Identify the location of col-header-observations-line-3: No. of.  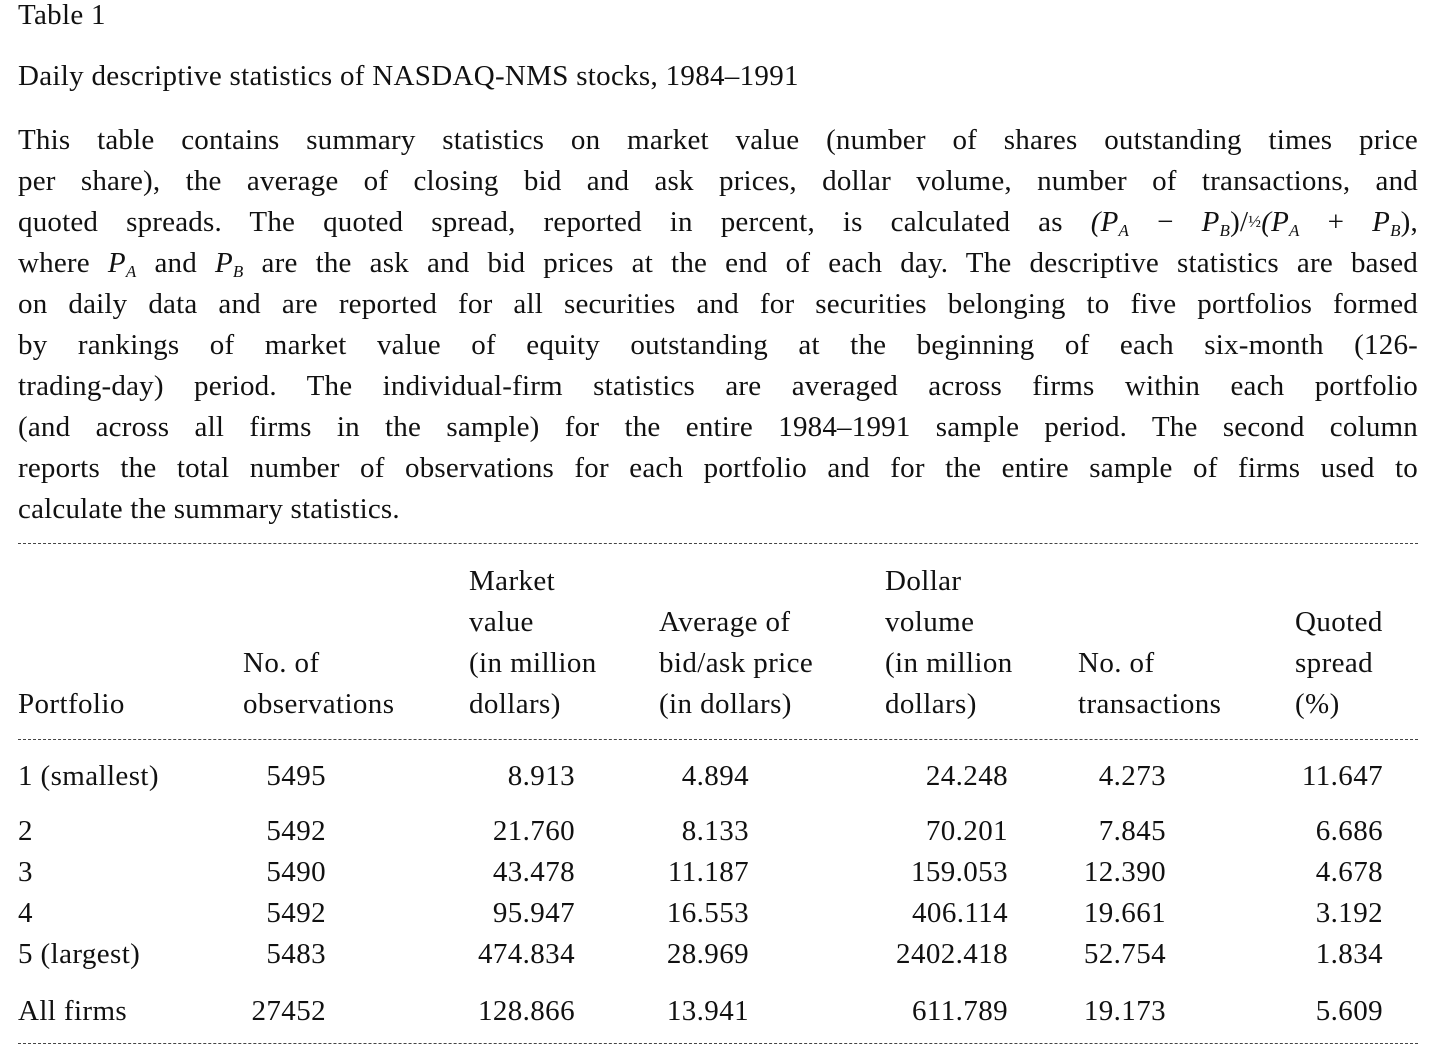
(281, 663).